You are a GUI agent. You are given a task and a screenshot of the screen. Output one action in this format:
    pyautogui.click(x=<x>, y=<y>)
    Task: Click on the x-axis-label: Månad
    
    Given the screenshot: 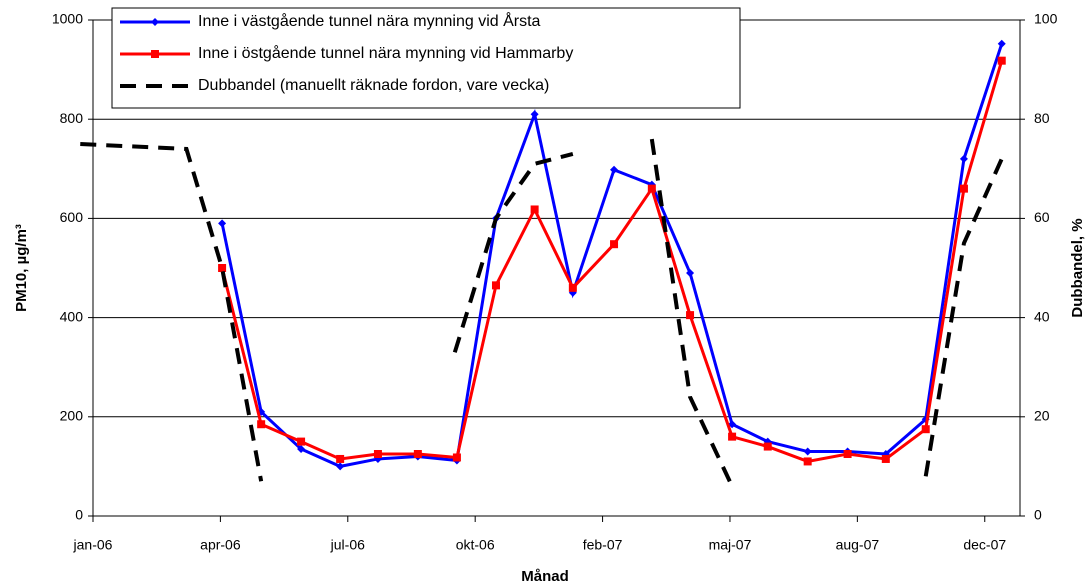 What is the action you would take?
    pyautogui.click(x=545, y=576)
    